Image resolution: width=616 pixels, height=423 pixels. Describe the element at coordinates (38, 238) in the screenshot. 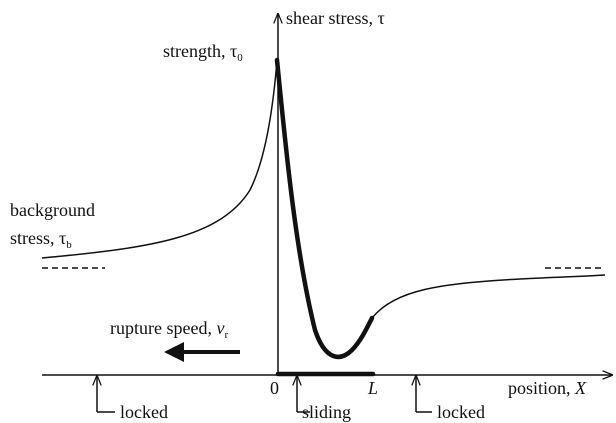

I see `text: stress, τ` at that location.